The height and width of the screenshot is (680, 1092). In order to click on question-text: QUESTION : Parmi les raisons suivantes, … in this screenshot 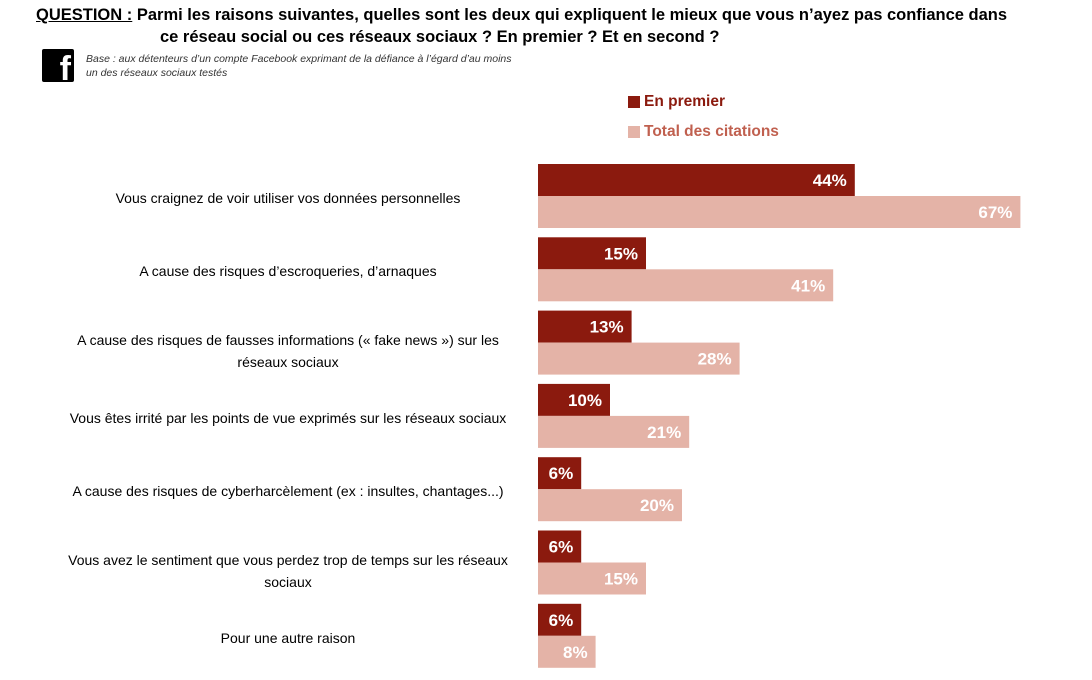, I will do `click(561, 26)`.